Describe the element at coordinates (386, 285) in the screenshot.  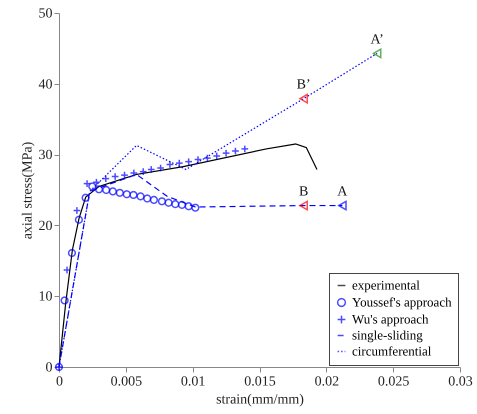
I see `legend-label: experimental` at that location.